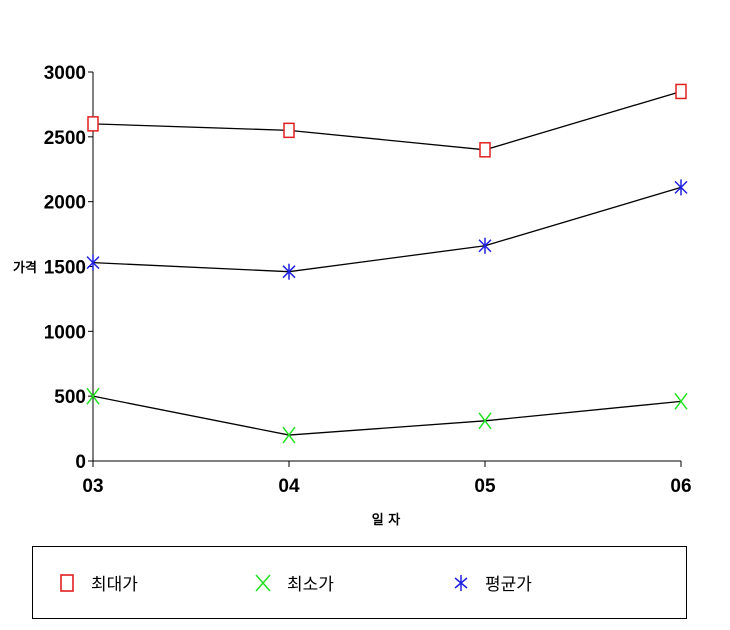 Image resolution: width=730 pixels, height=630 pixels. Describe the element at coordinates (80, 462) in the screenshot. I see `y-tick-label: 0` at that location.